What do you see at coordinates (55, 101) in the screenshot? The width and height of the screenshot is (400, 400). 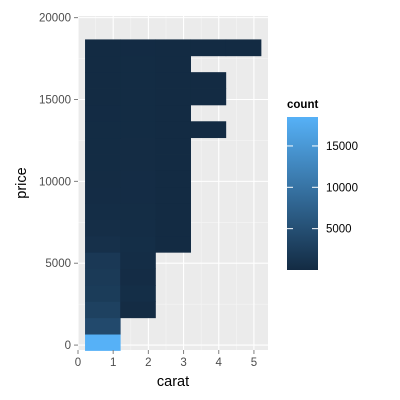 I see `y-tick-label: 15000` at bounding box center [55, 101].